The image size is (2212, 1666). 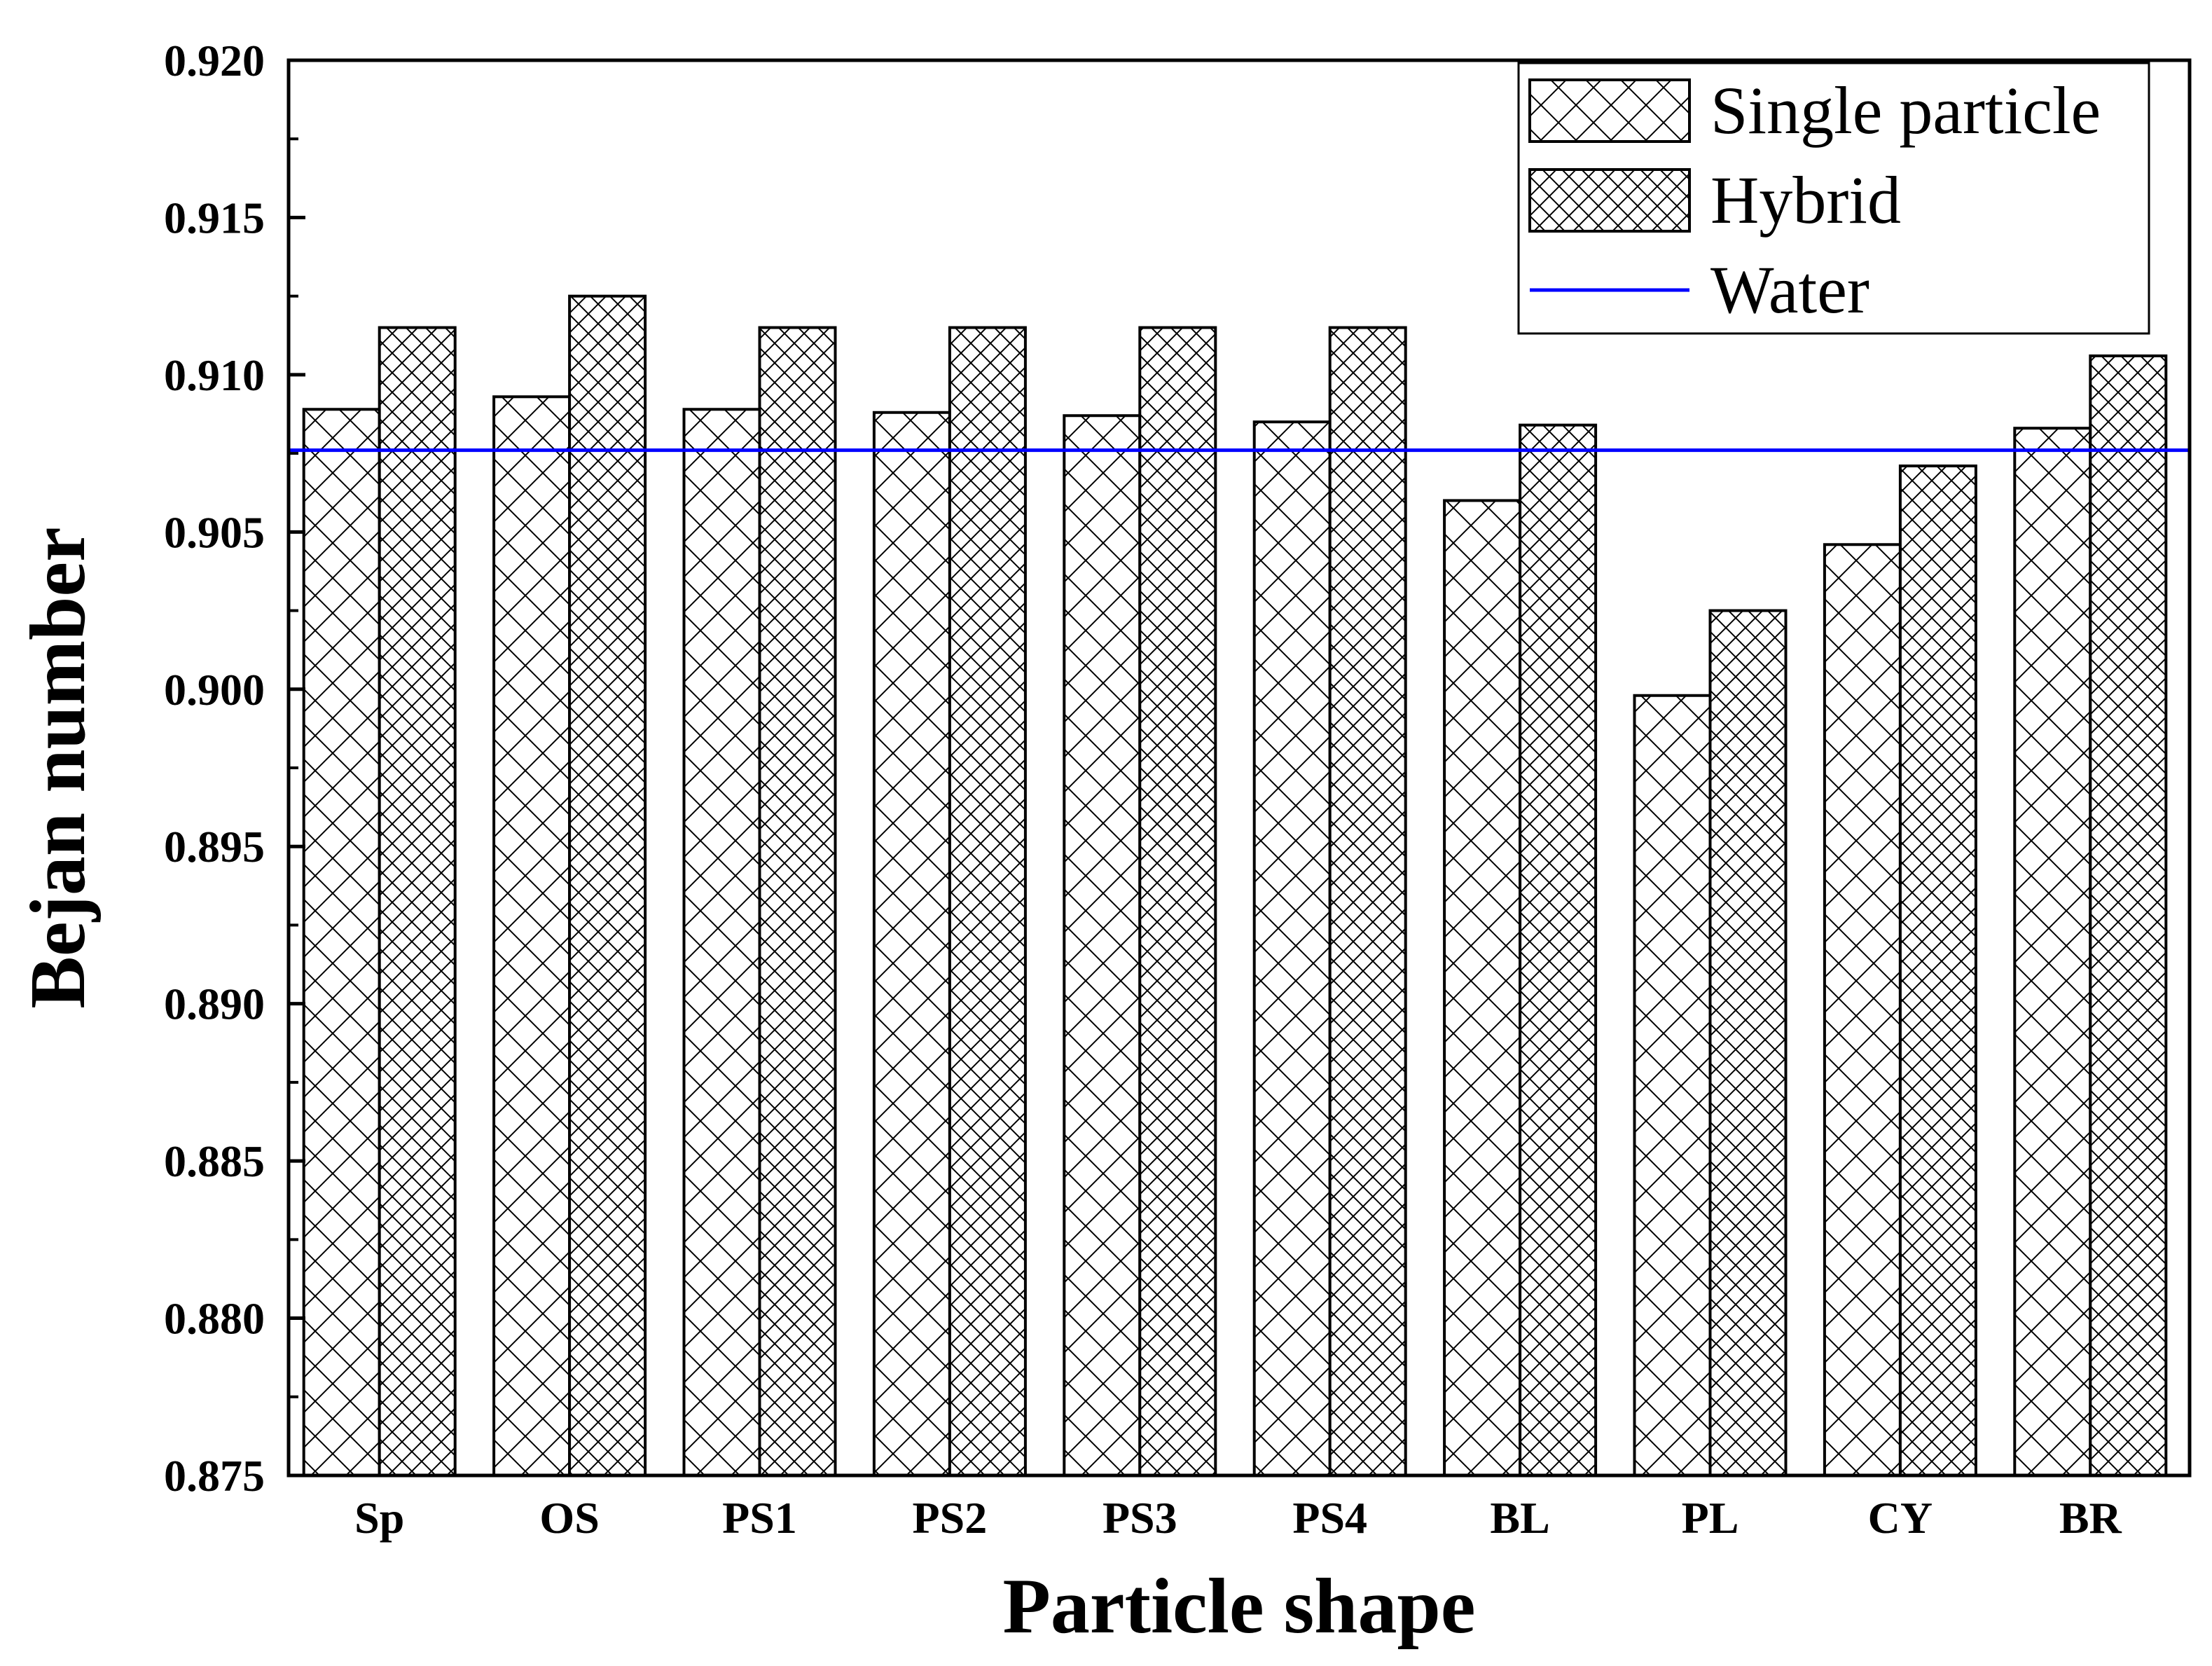 What do you see at coordinates (1672, 1085) in the screenshot?
I see `bar-single-particle-pl` at bounding box center [1672, 1085].